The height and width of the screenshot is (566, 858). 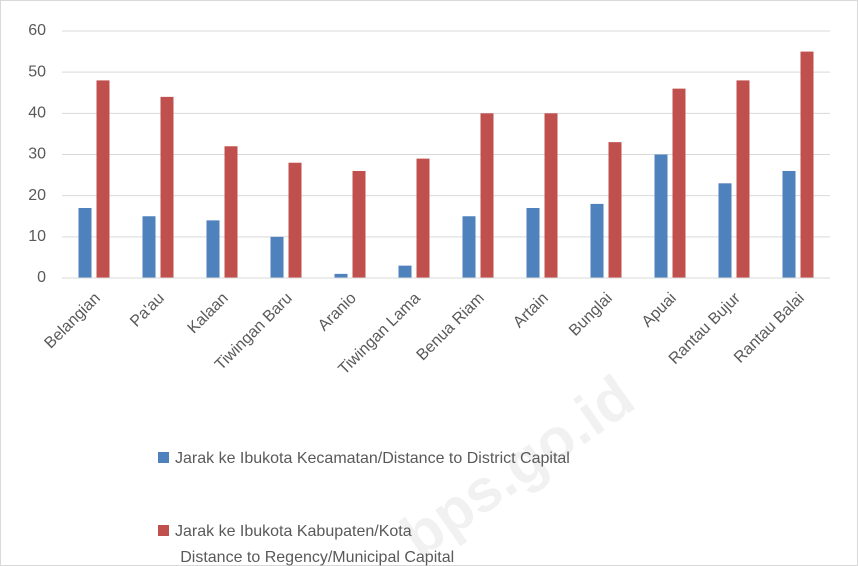 I want to click on y-tick-label: 0, so click(x=41, y=277).